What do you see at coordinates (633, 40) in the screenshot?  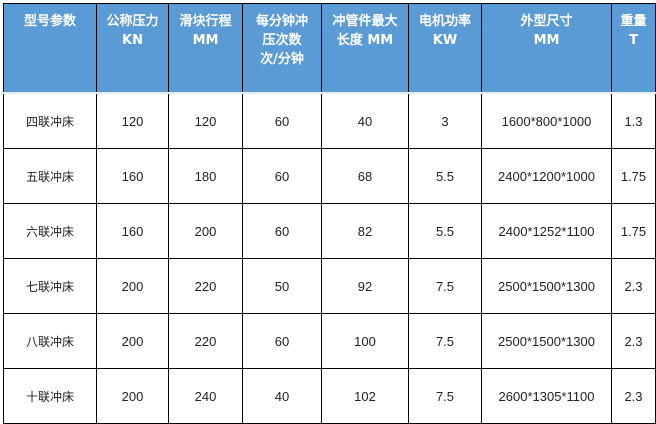 I see `column-header-line: T` at bounding box center [633, 40].